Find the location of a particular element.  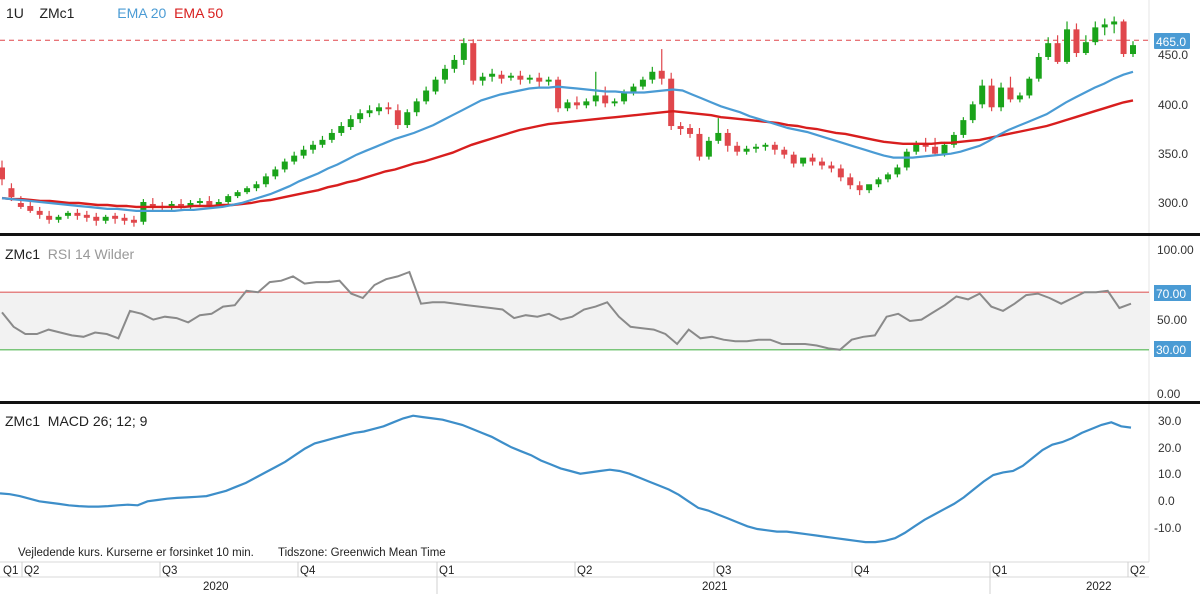

panel-separator-price-rsi is located at coordinates (600, 234).